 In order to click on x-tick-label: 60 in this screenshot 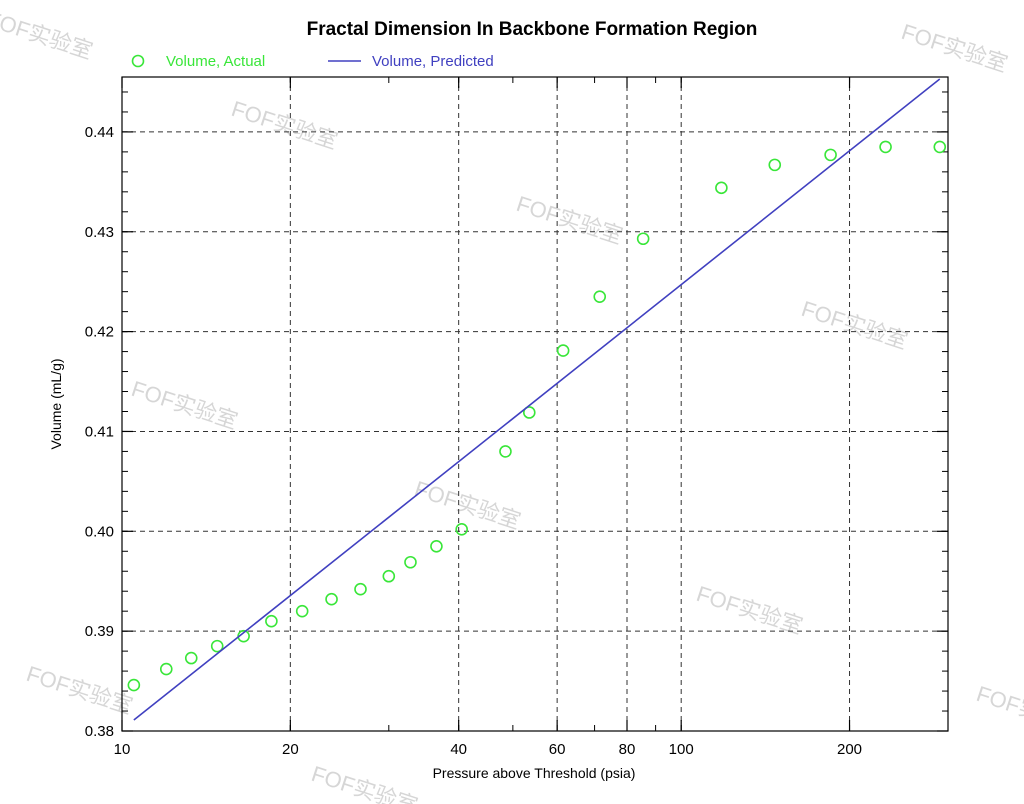, I will do `click(557, 749)`.